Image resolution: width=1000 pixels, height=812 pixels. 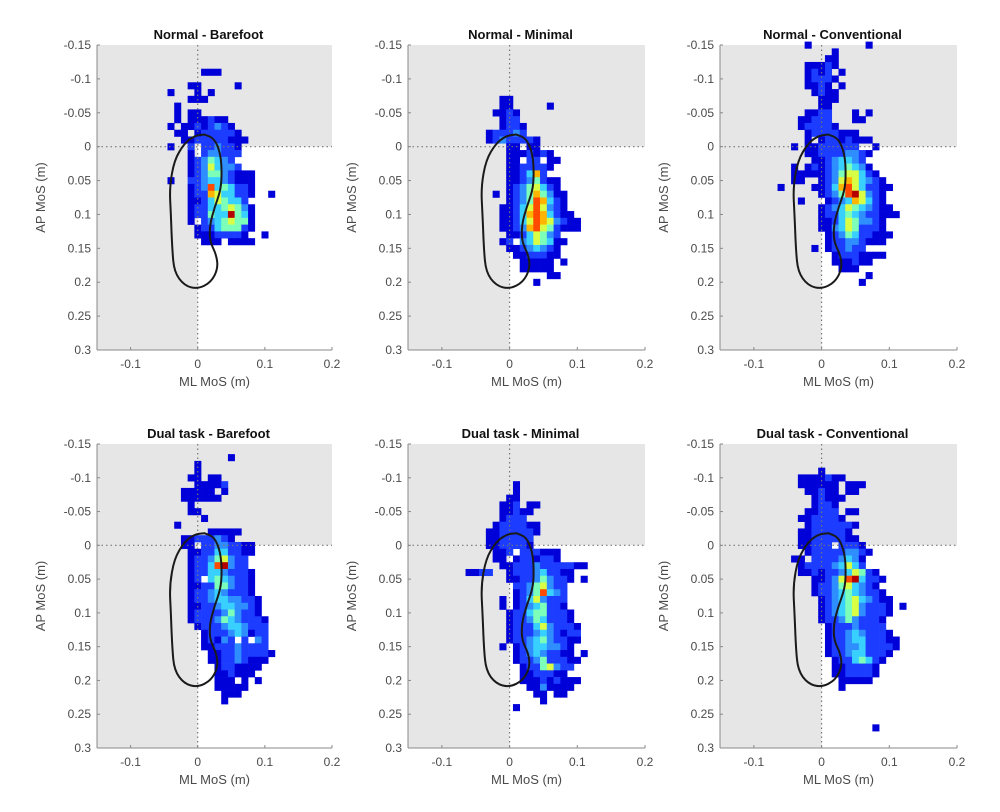 What do you see at coordinates (442, 364) in the screenshot?
I see `x-tick-label: -0.1` at bounding box center [442, 364].